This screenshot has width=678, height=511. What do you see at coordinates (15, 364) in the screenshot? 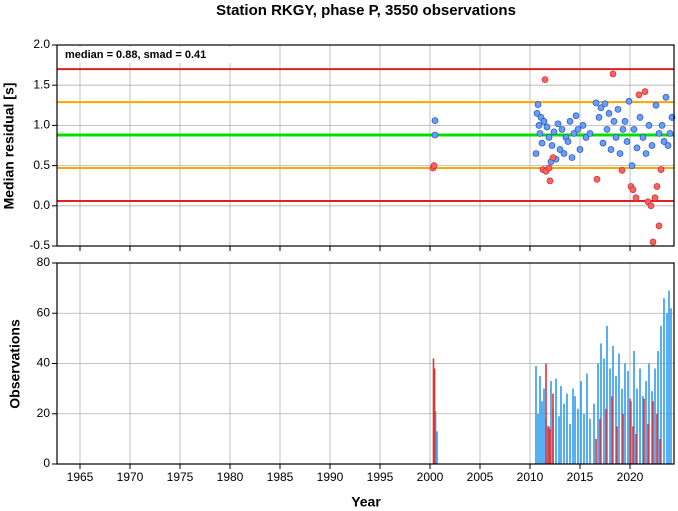
I see `y-axis-label: Observations` at bounding box center [15, 364].